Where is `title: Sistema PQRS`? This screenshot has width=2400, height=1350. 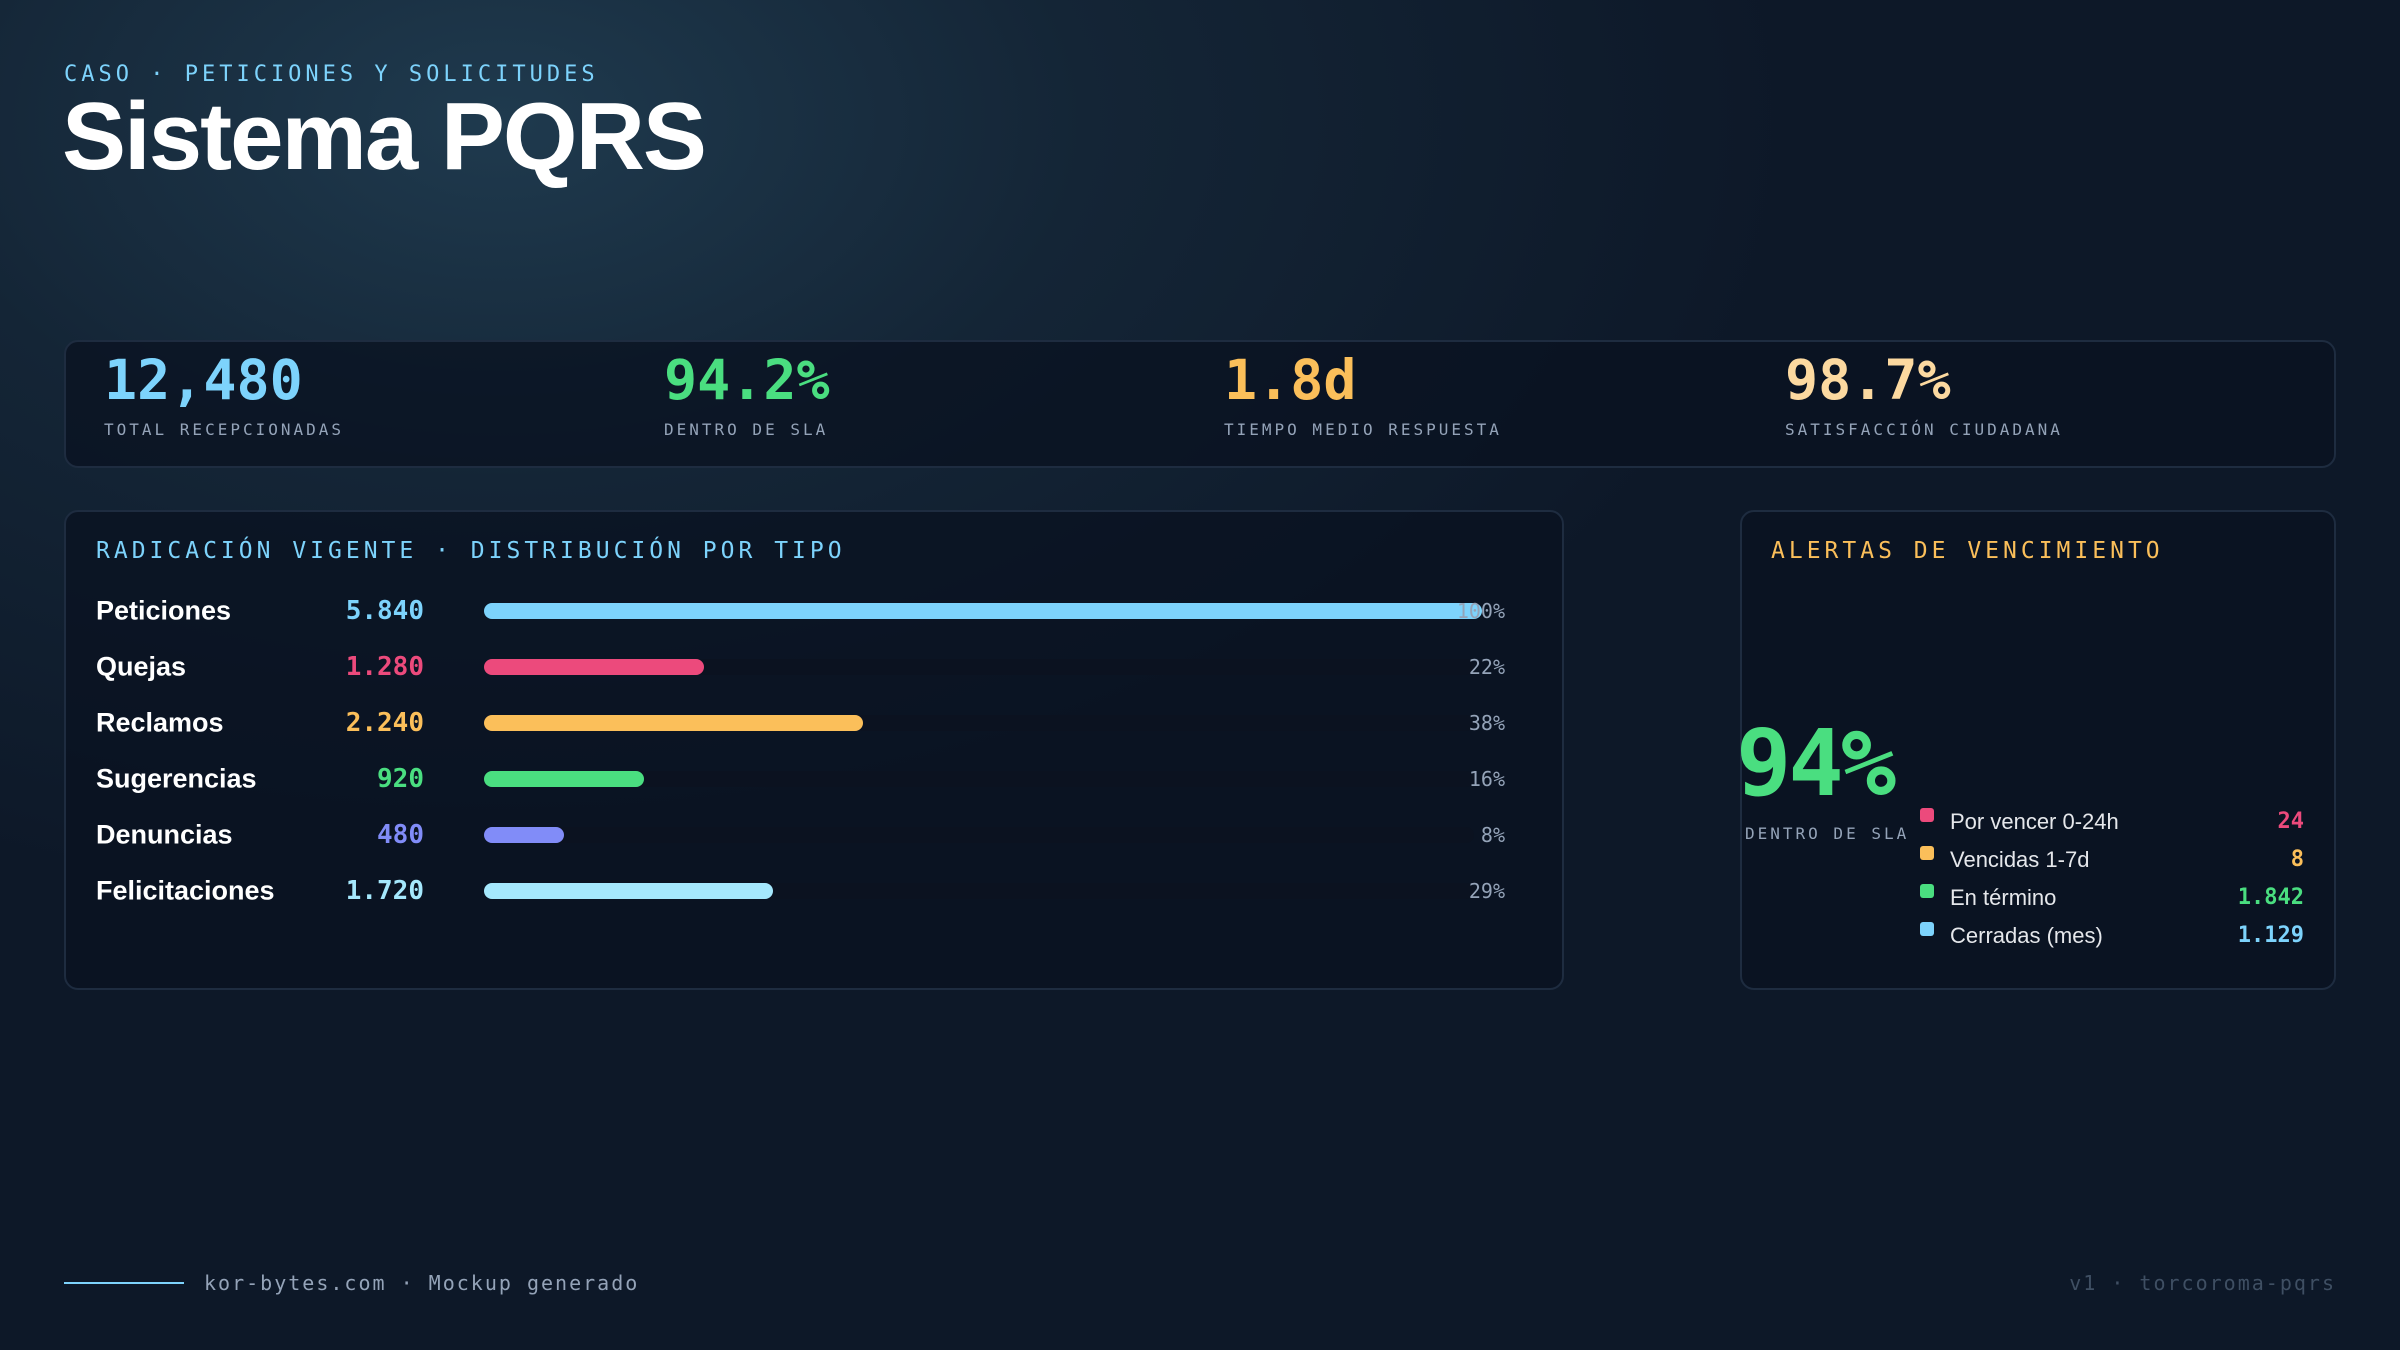
title: Sistema PQRS is located at coordinates (384, 136).